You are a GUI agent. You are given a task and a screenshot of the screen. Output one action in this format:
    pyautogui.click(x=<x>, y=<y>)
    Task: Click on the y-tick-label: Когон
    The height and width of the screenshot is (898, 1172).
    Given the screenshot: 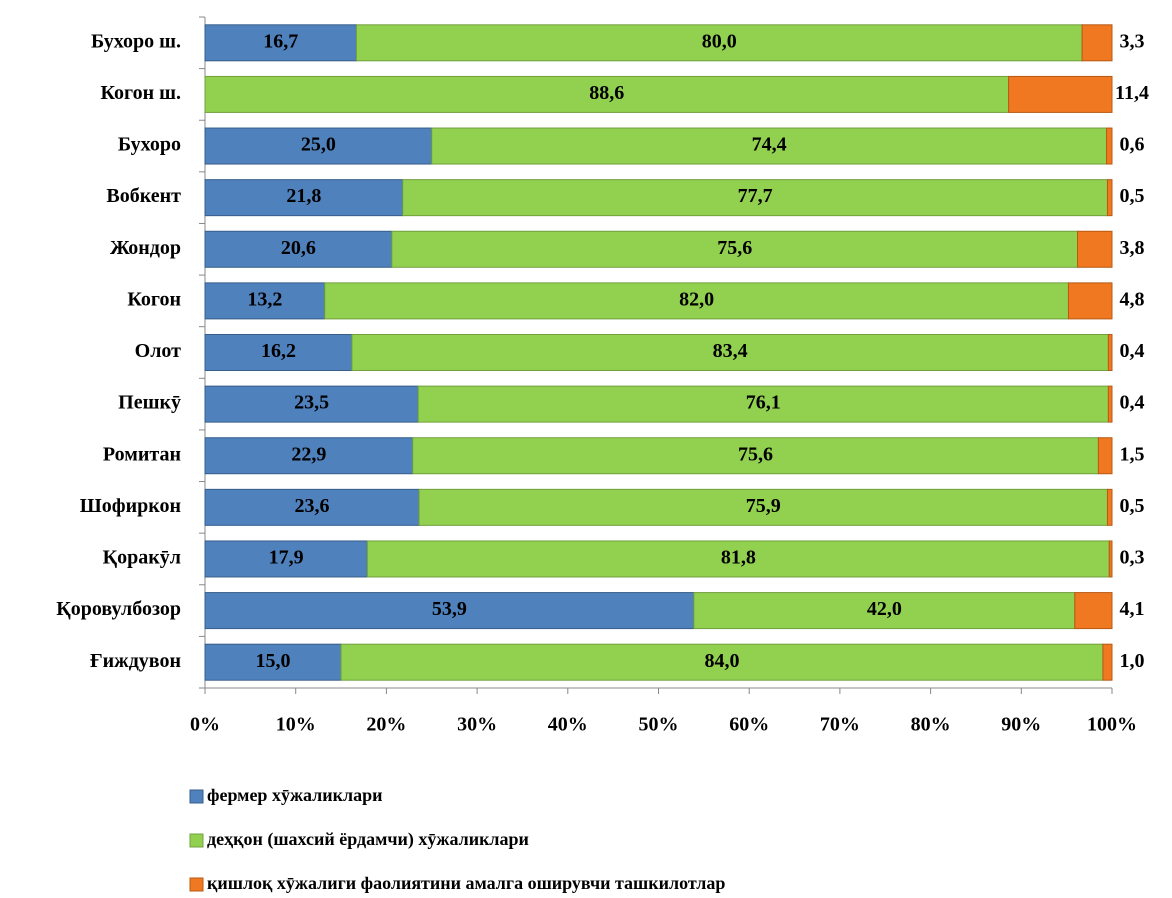 What is the action you would take?
    pyautogui.click(x=154, y=299)
    